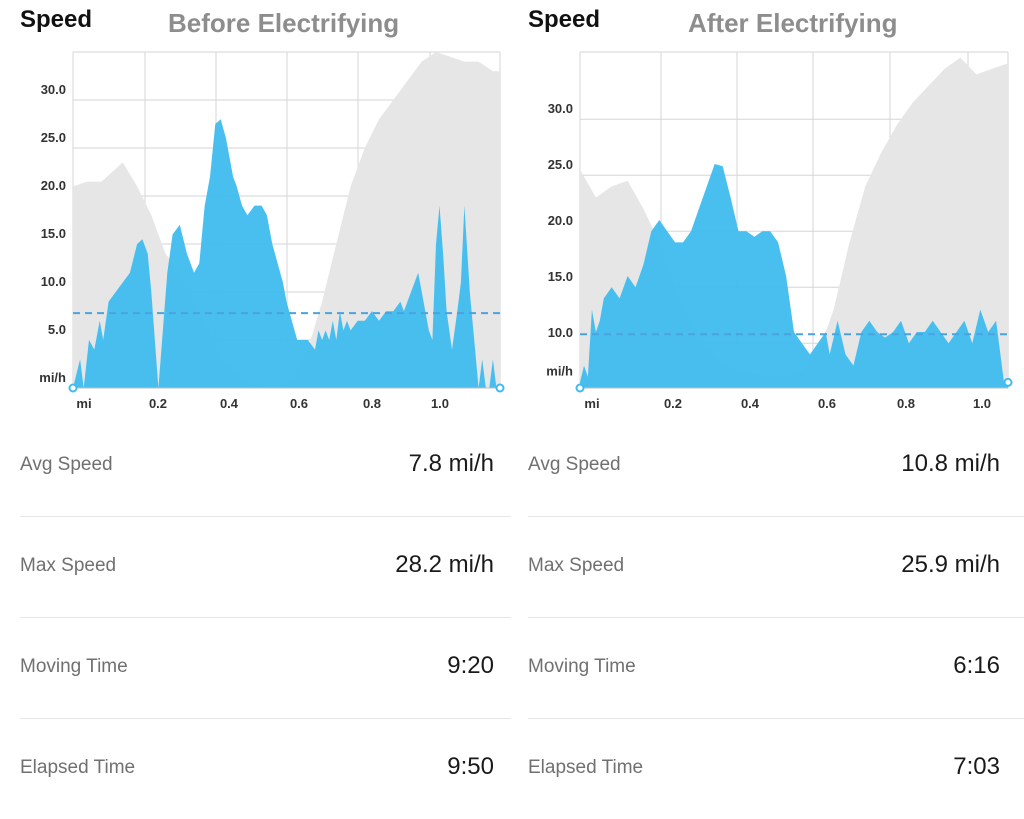  I want to click on avg-speed-row: Avg Speed 7.8 mi/h, so click(266, 466).